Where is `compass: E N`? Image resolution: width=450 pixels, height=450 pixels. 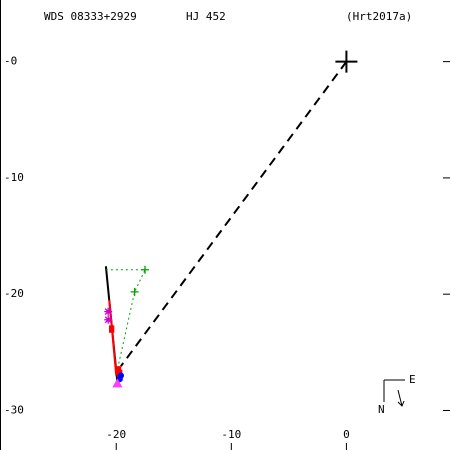
compass: E N is located at coordinates (397, 394).